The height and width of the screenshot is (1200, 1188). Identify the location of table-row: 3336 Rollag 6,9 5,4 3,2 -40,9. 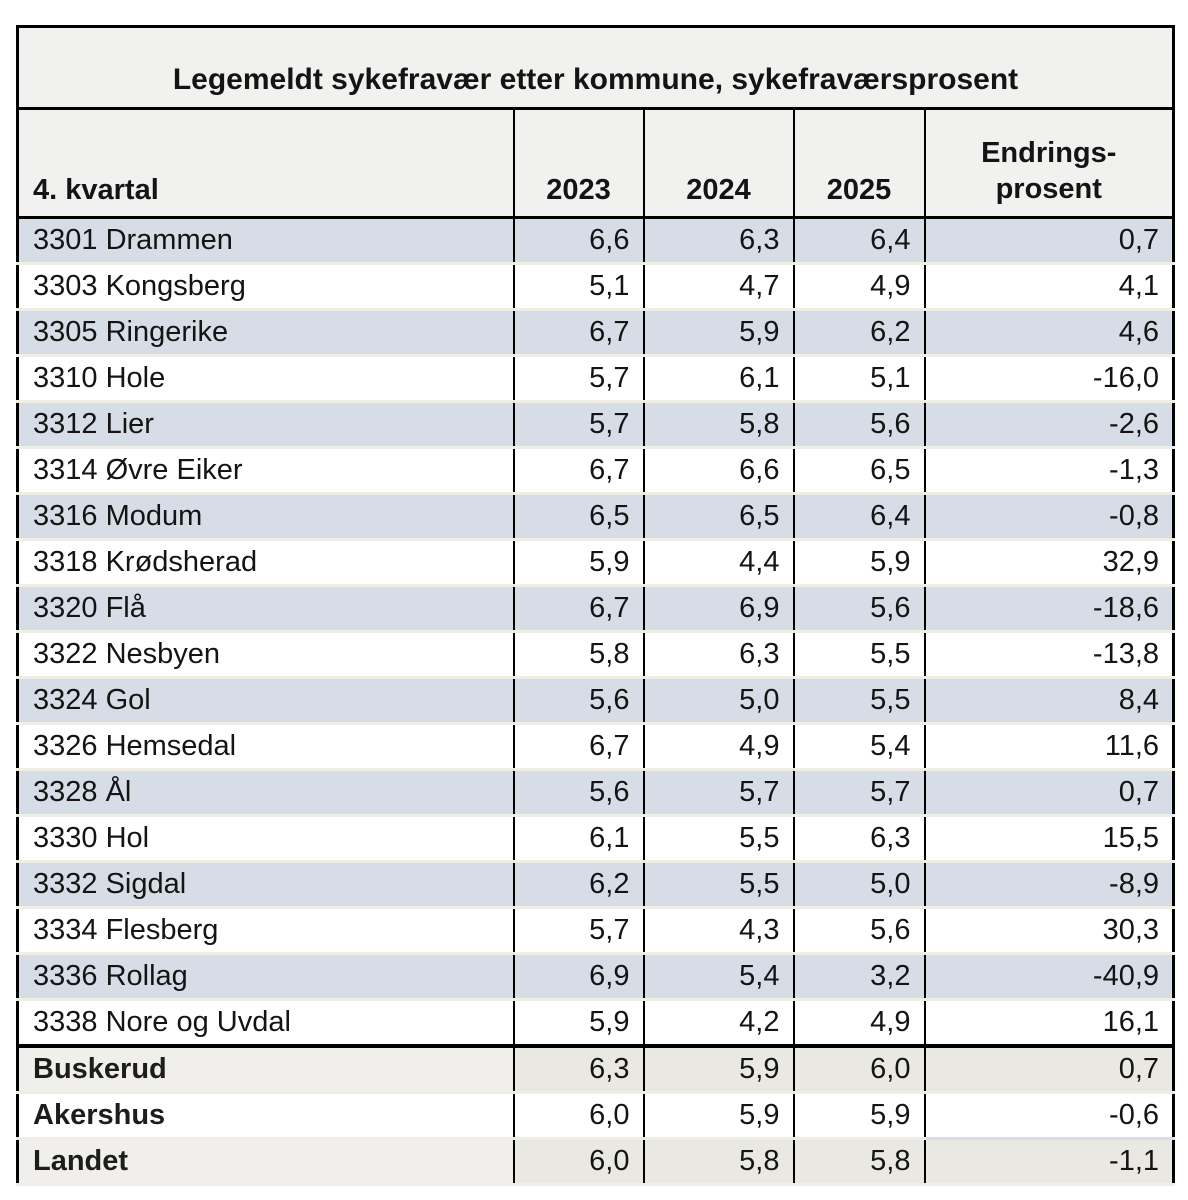
(595, 977).